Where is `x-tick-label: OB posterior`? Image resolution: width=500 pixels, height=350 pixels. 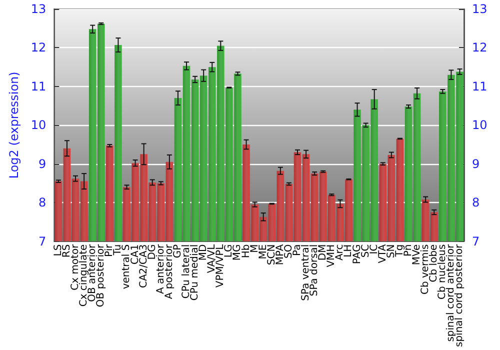 x-tick-label: OB posterior is located at coordinates (101, 275).